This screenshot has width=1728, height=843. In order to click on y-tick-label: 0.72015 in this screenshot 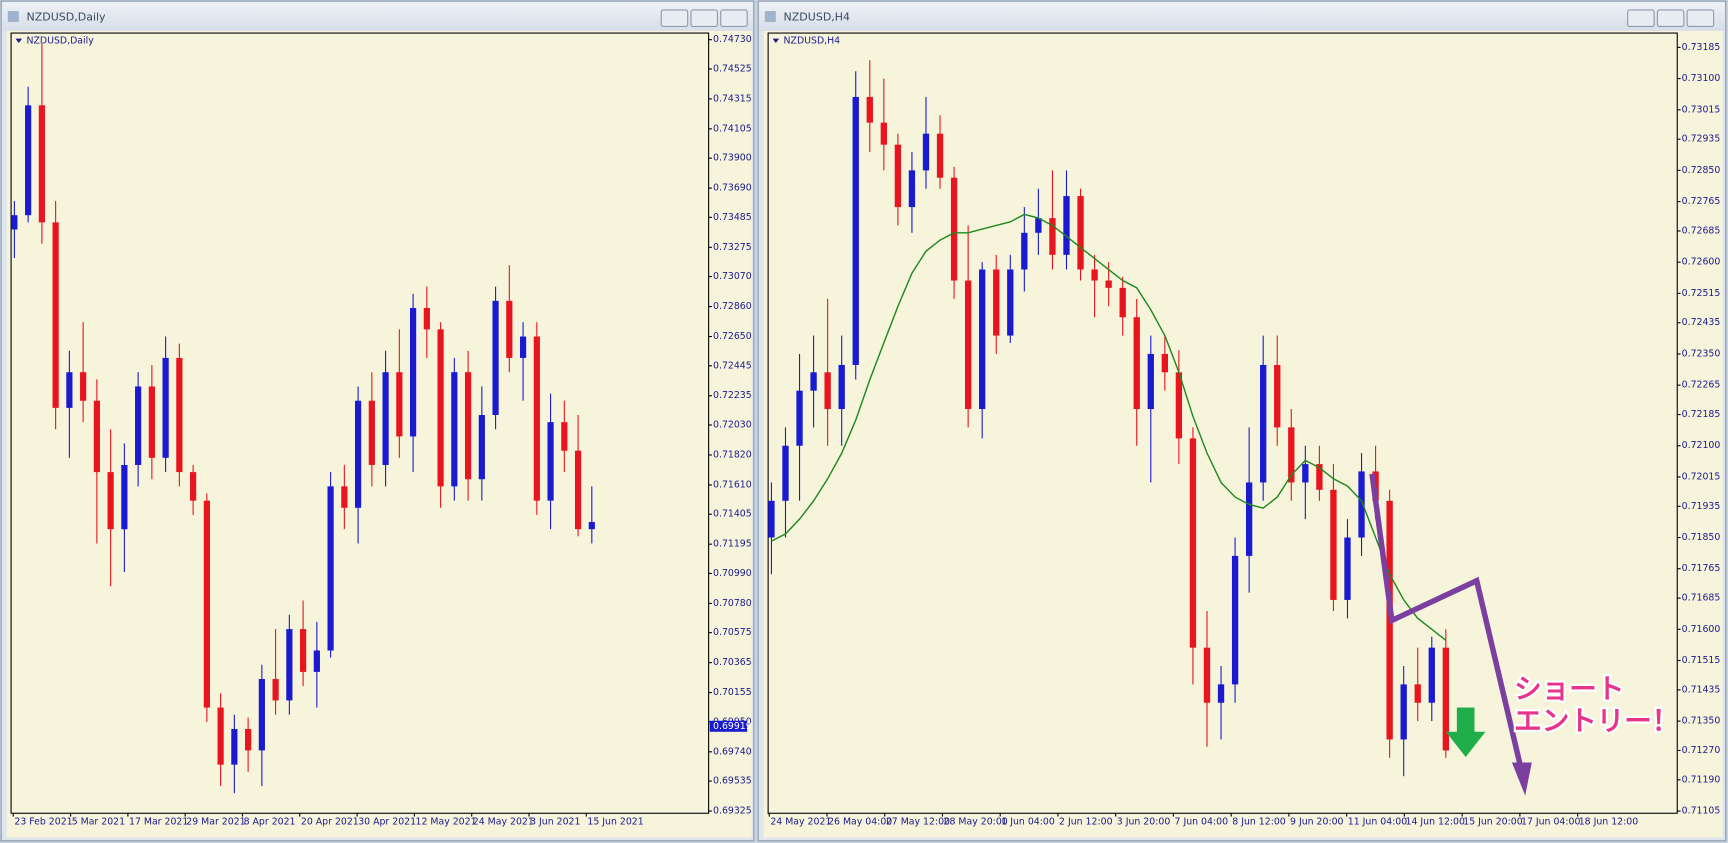, I will do `click(1701, 476)`.